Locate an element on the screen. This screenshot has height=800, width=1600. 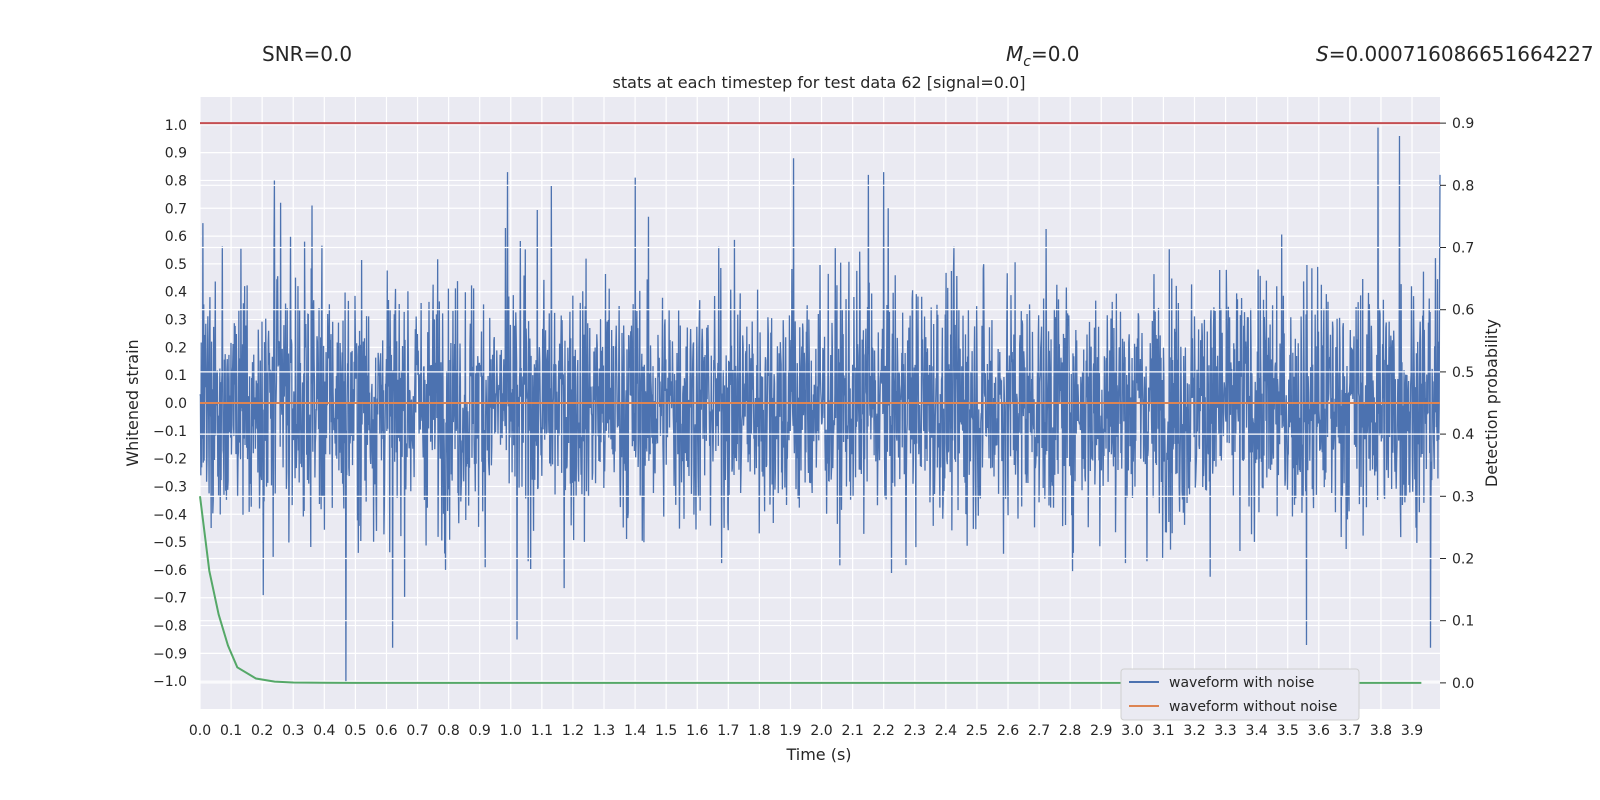
x-tick-label: 2.6 is located at coordinates (1008, 731).